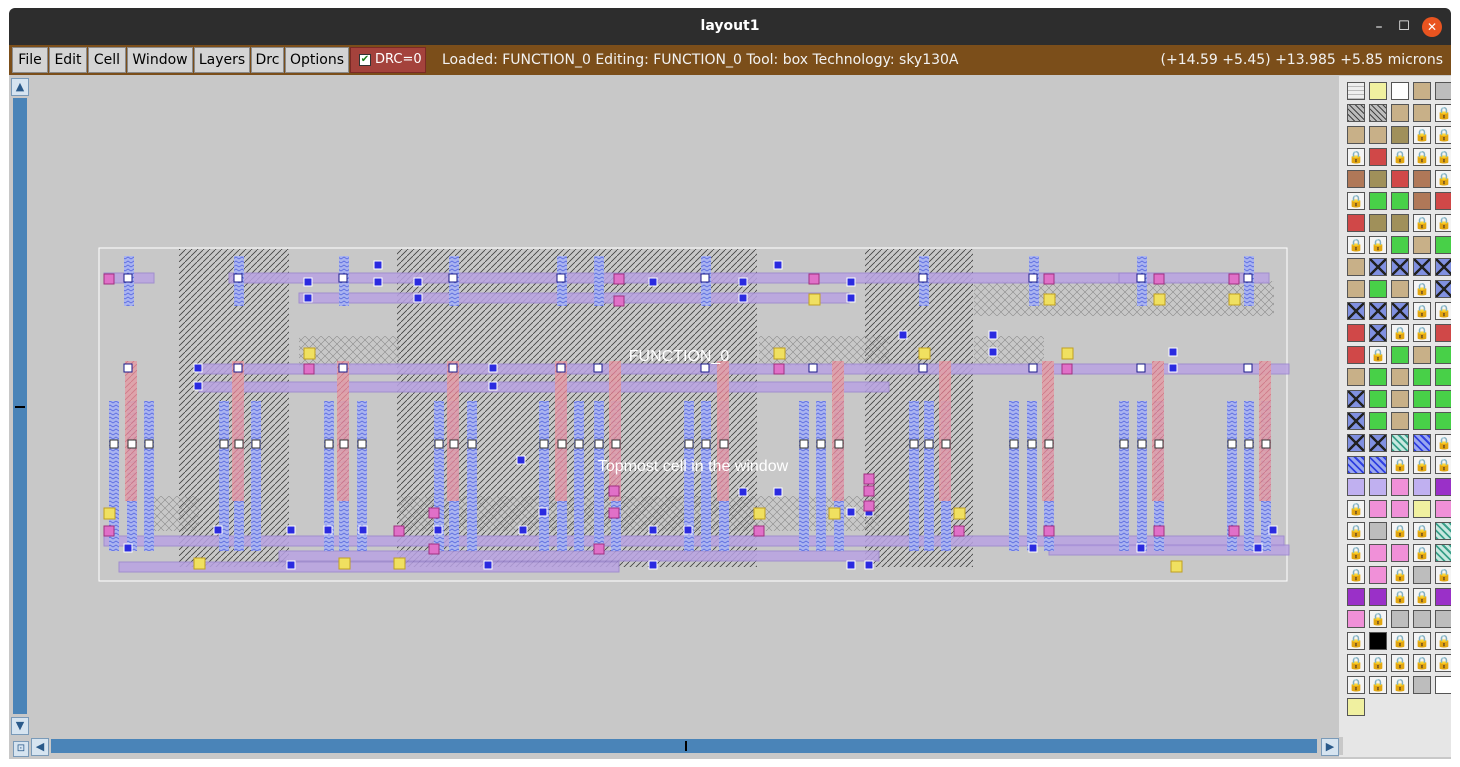 The height and width of the screenshot is (767, 1460). What do you see at coordinates (388, 60) in the screenshot?
I see `drc-toggle: ✔ DRC=0` at bounding box center [388, 60].